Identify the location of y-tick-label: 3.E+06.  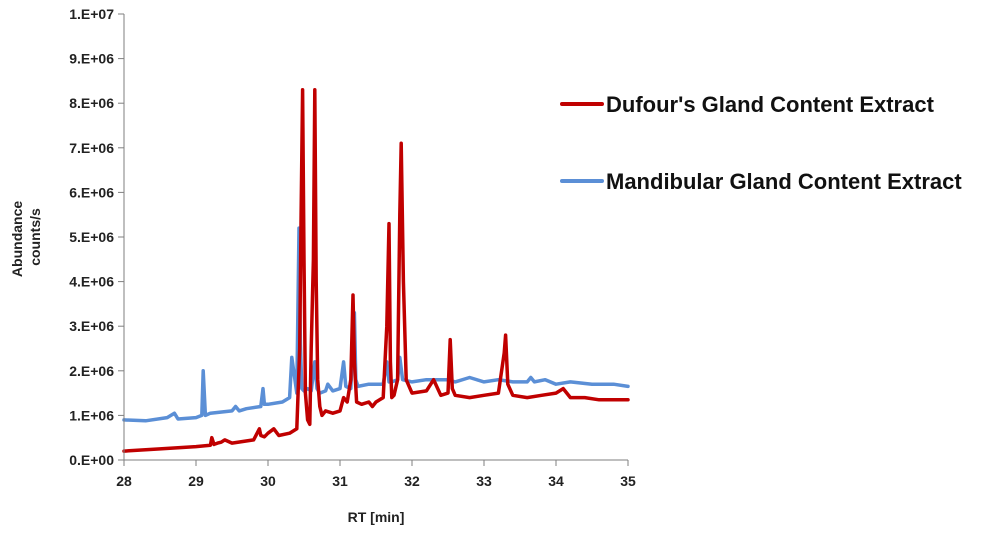
(91, 326).